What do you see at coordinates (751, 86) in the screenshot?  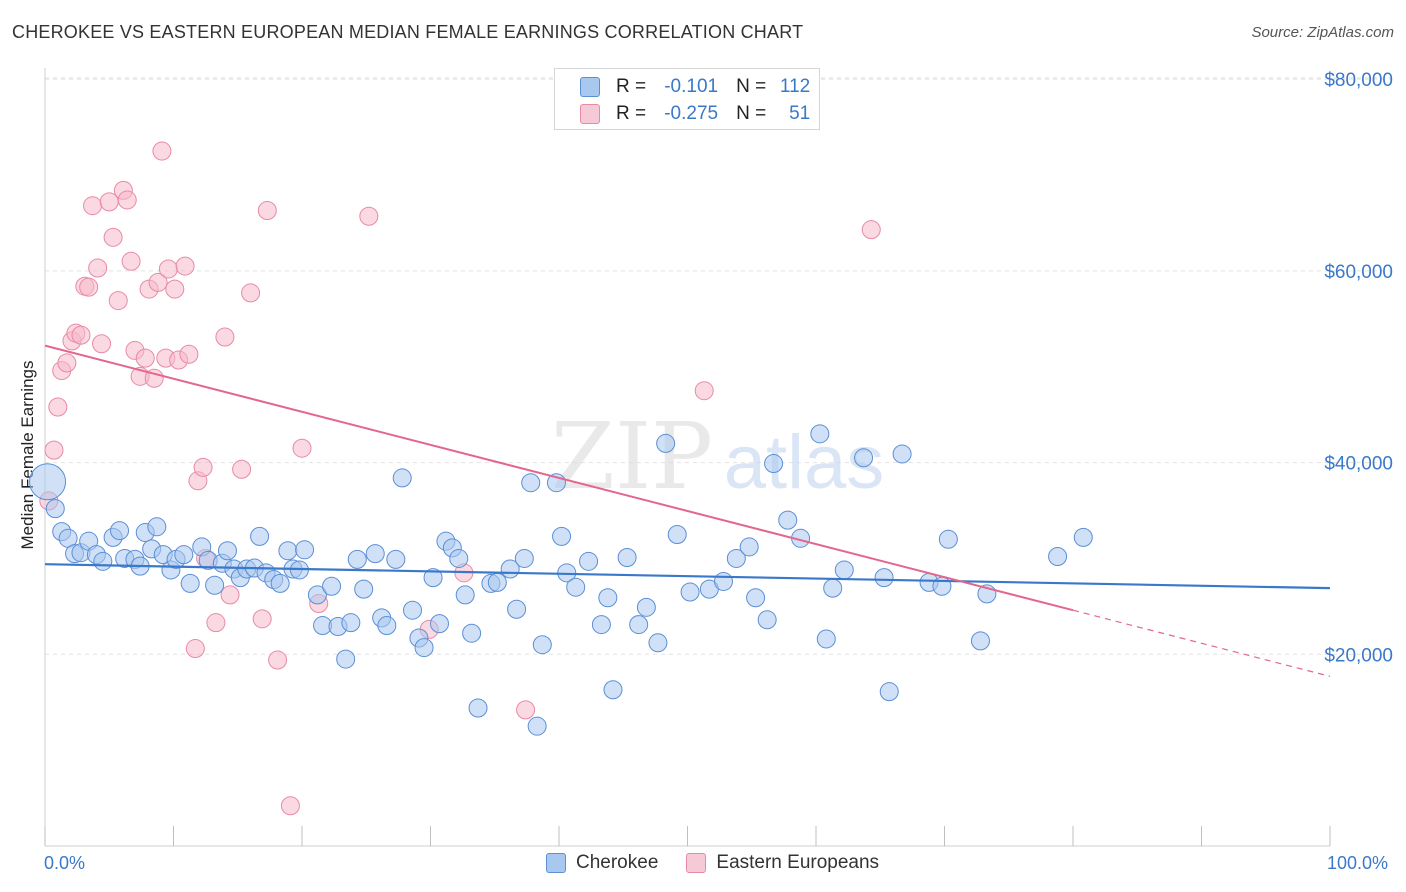 I see `legend-n-label: N =` at bounding box center [751, 86].